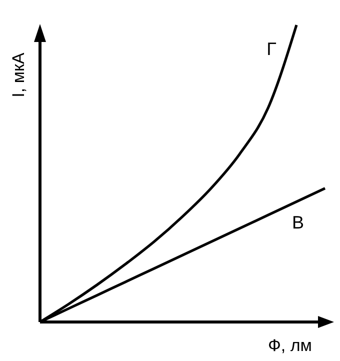 The width and height of the screenshot is (340, 361). Describe the element at coordinates (290, 345) in the screenshot. I see `x-axis-title: Ф, лм` at that location.